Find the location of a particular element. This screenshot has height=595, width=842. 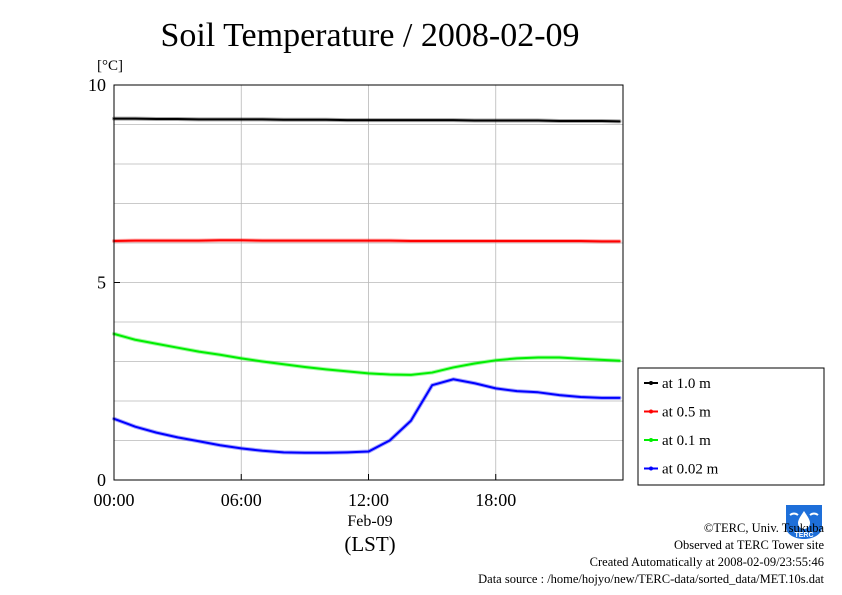

x-tick-label: 06:00 is located at coordinates (241, 500).